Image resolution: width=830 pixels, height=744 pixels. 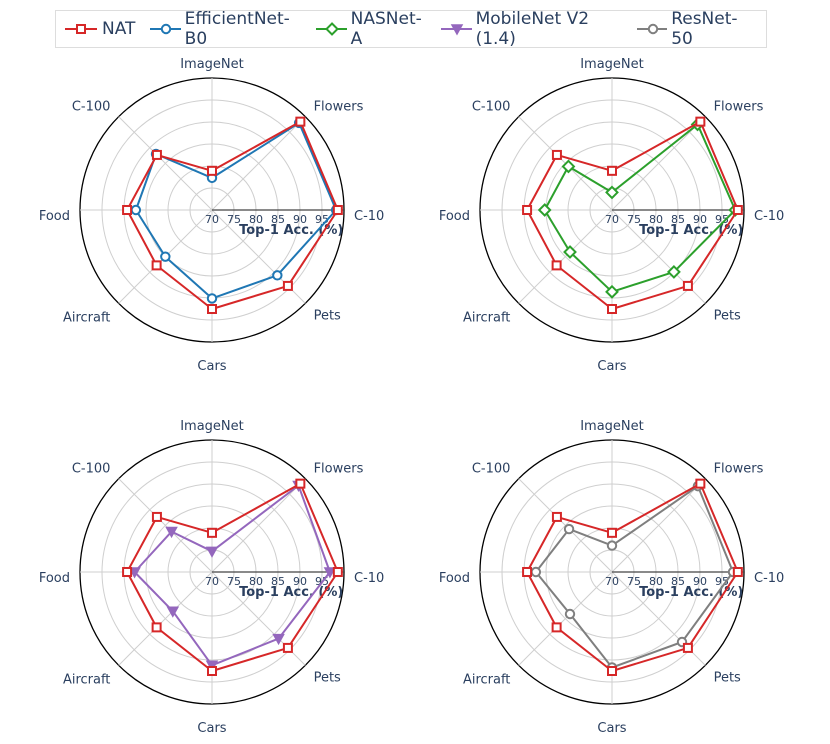 I want to click on legend-label: MobileNet V2 (1.4), so click(x=532, y=29).